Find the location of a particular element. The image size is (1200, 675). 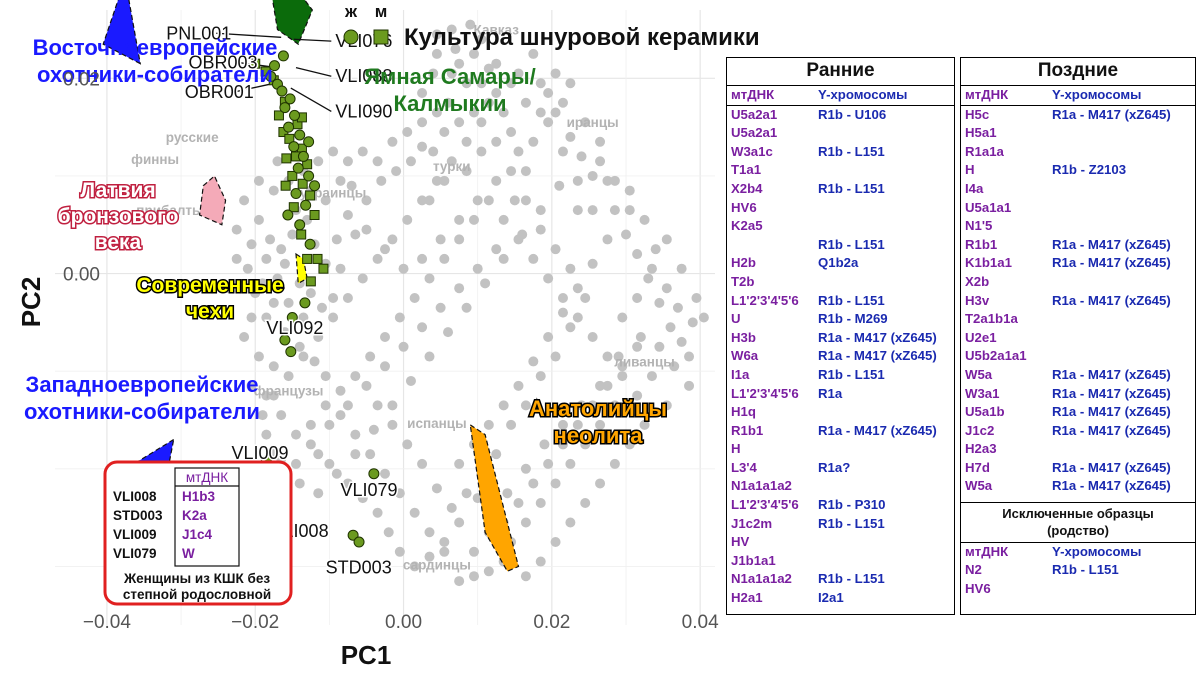

excluded-rows: N2 R1b - L151 HV6 is located at coordinates (1078, 579).